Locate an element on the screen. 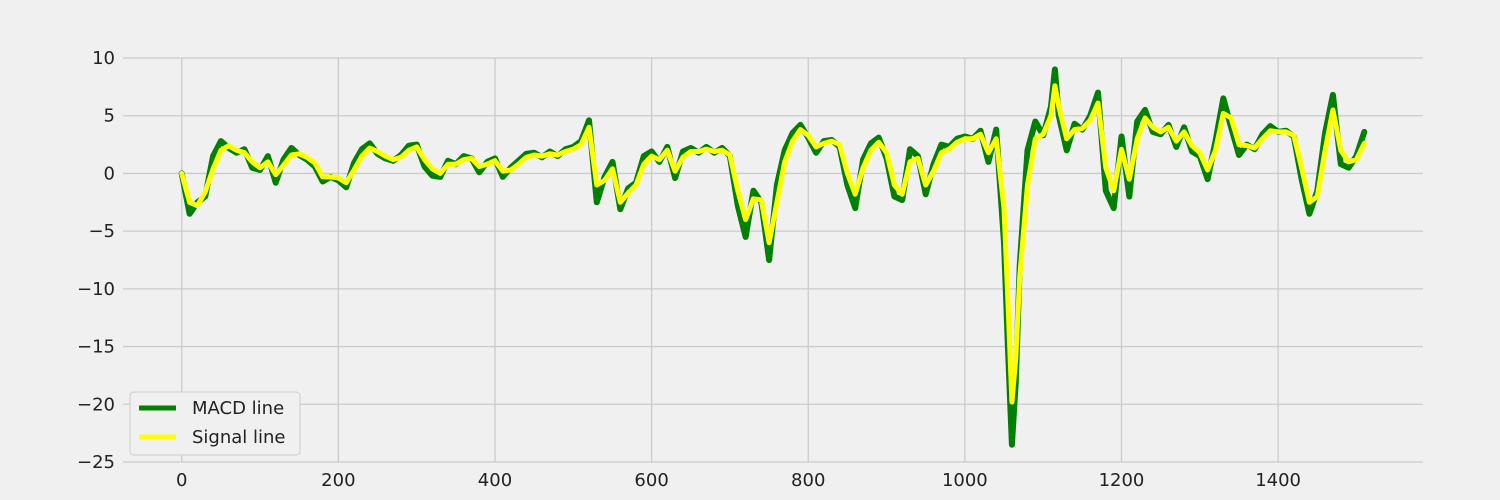 This screenshot has width=1500, height=500. x-tick-label: 200 is located at coordinates (338, 480).